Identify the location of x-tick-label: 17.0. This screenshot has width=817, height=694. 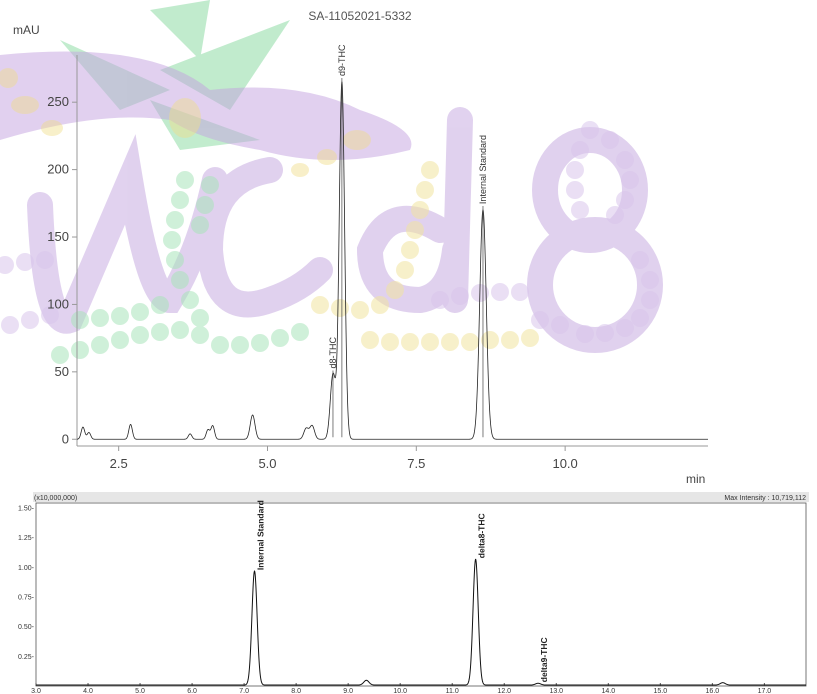
(765, 691).